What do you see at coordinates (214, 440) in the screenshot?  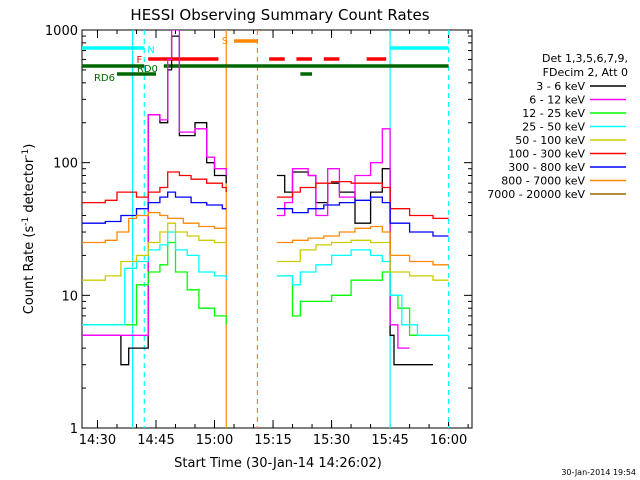 I see `x-tick-label: 15:00` at bounding box center [214, 440].